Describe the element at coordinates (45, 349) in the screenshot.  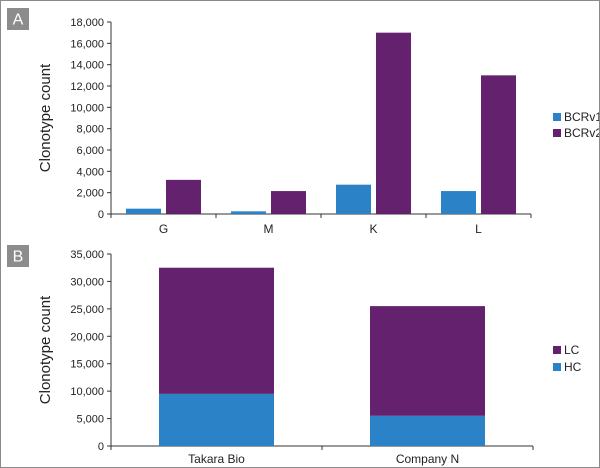
I see `panel-b-y-axis-label: Clonotype count` at that location.